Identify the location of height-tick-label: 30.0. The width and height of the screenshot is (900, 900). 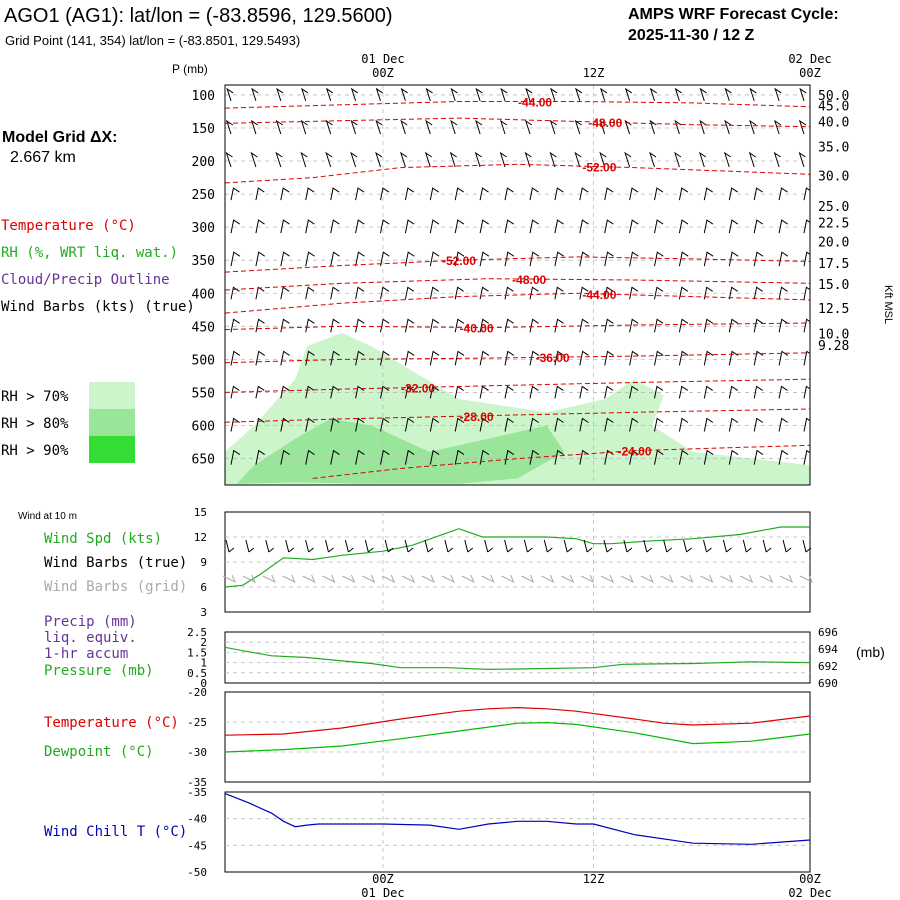
(833, 177).